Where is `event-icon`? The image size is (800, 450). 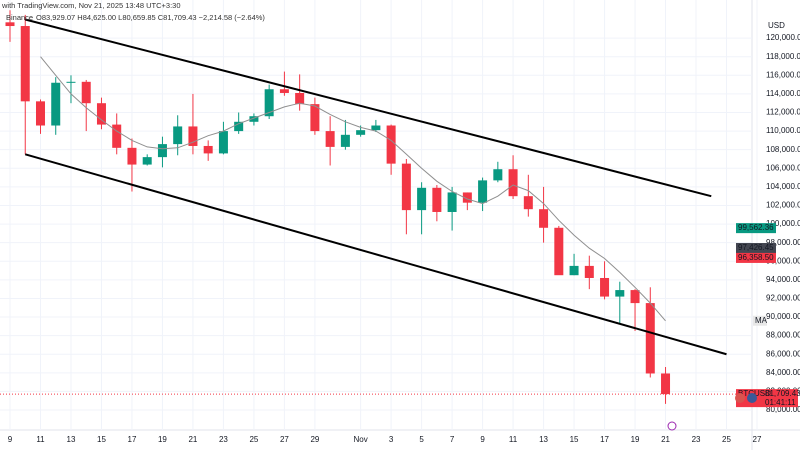 event-icon is located at coordinates (672, 426).